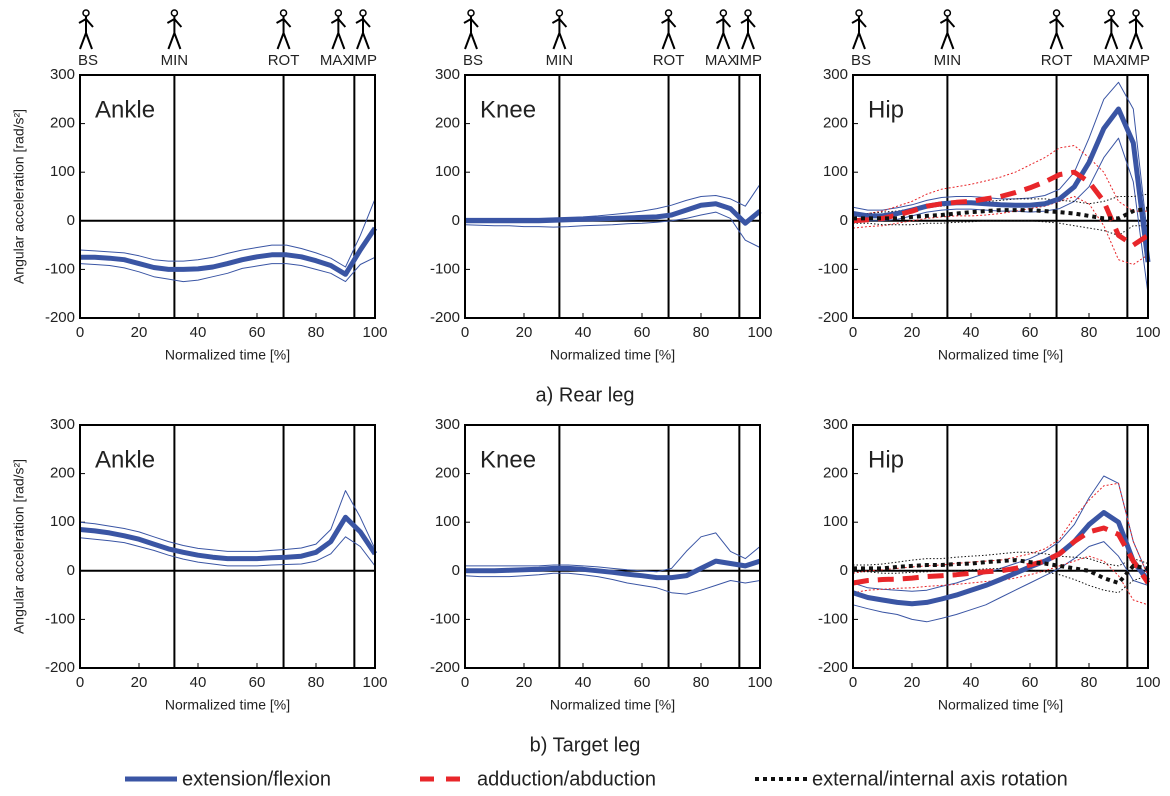  Describe the element at coordinates (585, 745) in the screenshot. I see `row-caption: b) Target leg` at that location.